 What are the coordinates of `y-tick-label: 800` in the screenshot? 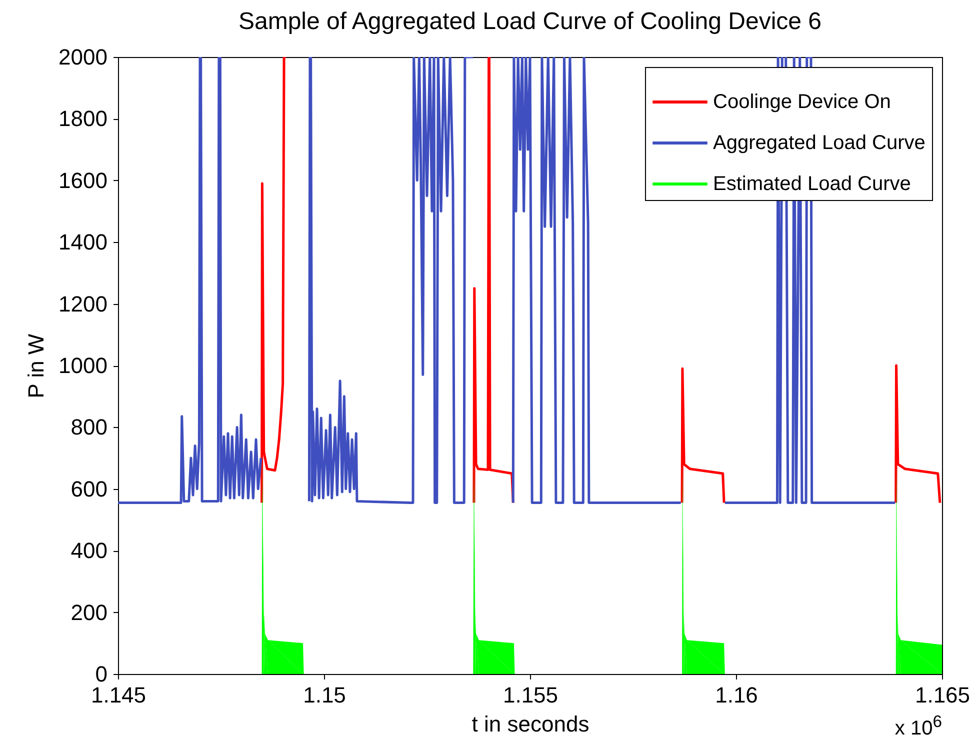 It's located at (89, 427).